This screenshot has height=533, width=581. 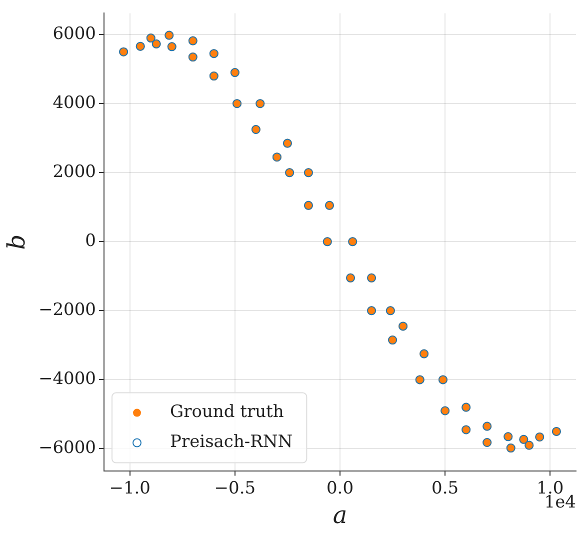 I want to click on x-tick-label: −1.0, so click(x=129, y=488).